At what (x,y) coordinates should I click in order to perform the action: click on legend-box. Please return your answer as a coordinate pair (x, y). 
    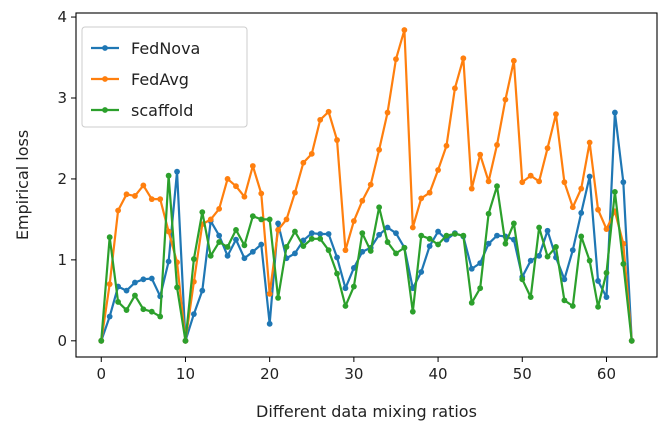
    Looking at the image, I should click on (164, 77).